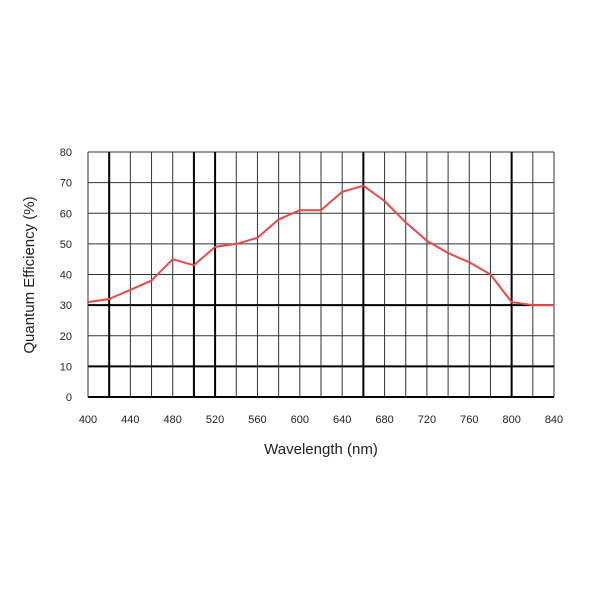 This screenshot has height=600, width=600. I want to click on x-tick-label: 440, so click(130, 420).